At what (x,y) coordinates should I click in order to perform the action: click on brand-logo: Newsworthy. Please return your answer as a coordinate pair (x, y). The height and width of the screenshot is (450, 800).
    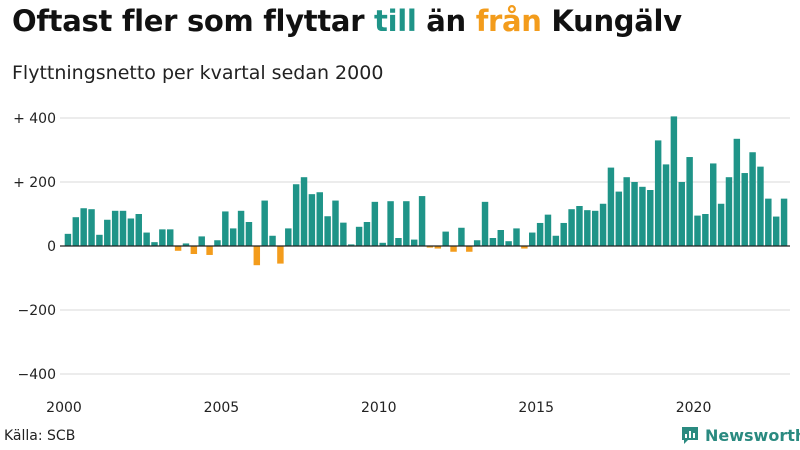
    Looking at the image, I should click on (740, 435).